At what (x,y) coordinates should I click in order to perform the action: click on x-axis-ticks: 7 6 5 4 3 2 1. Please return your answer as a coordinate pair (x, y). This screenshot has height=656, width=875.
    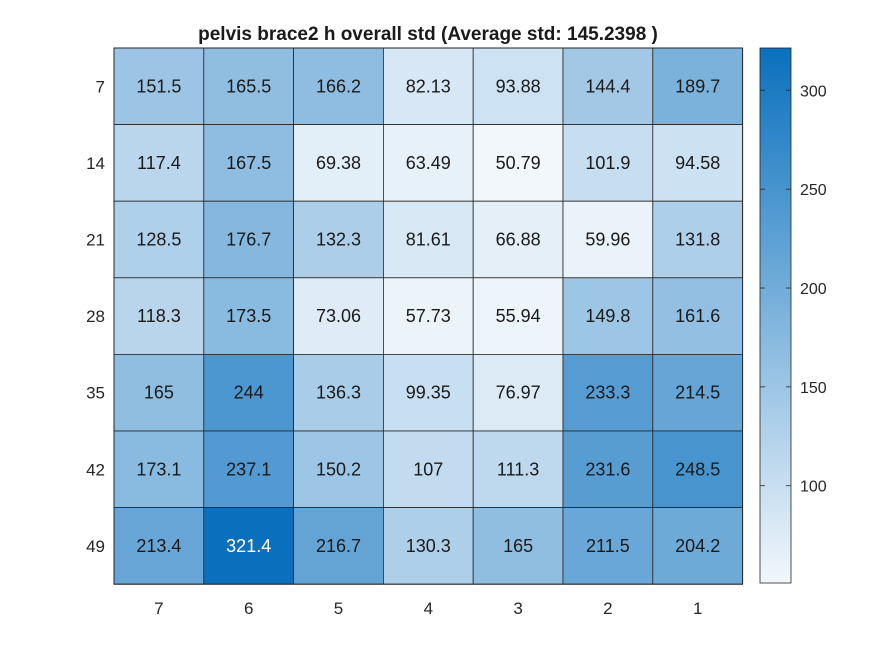
    Looking at the image, I should click on (428, 608).